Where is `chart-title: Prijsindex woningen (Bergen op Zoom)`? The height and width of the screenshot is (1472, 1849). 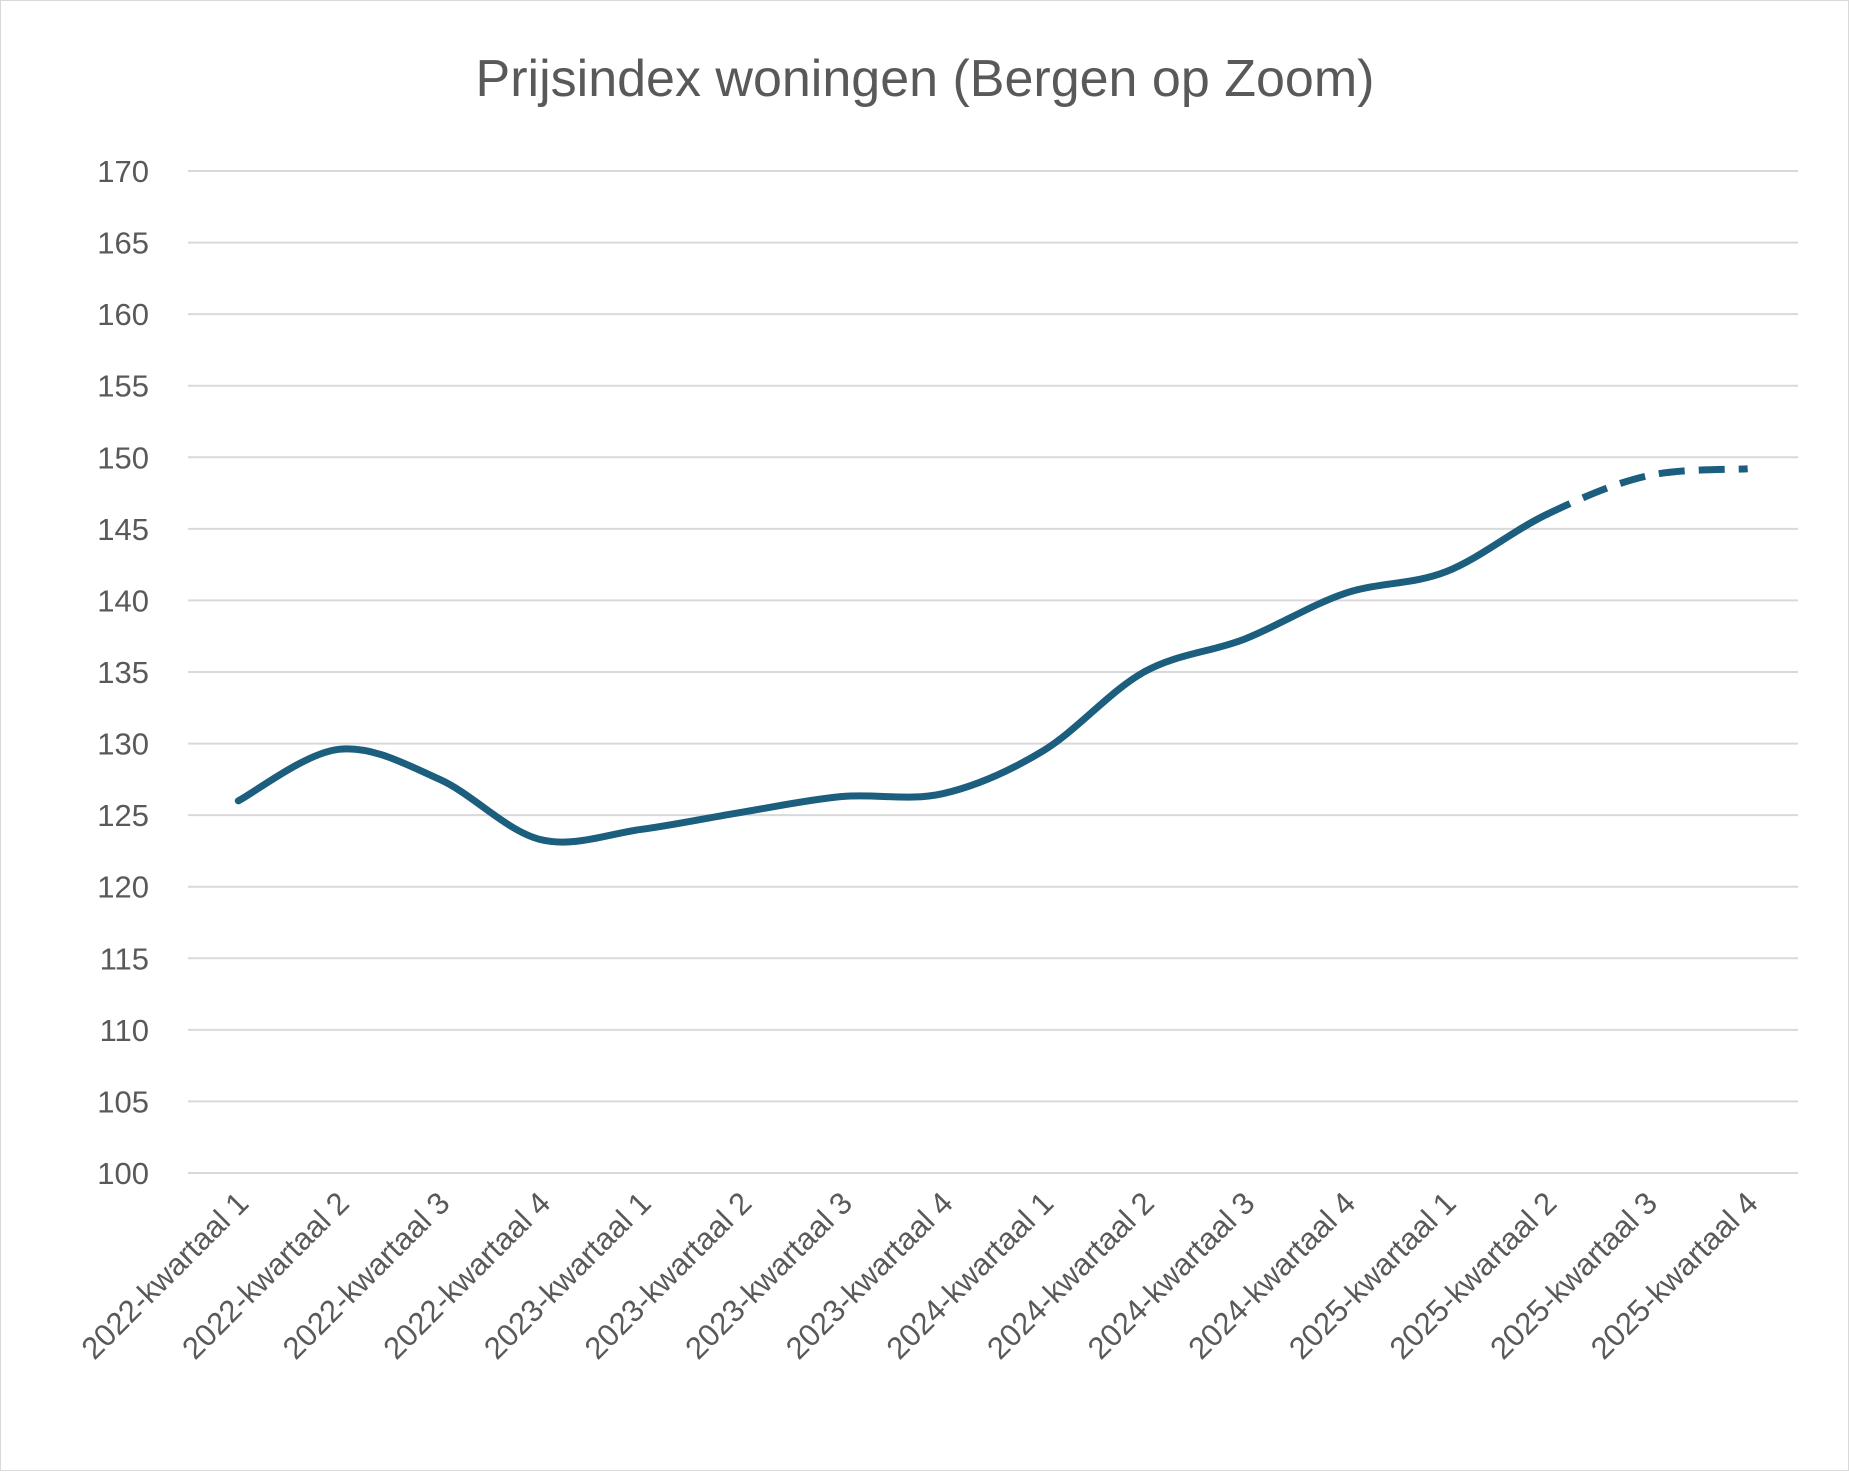
chart-title: Prijsindex woningen (Bergen op Zoom) is located at coordinates (925, 79).